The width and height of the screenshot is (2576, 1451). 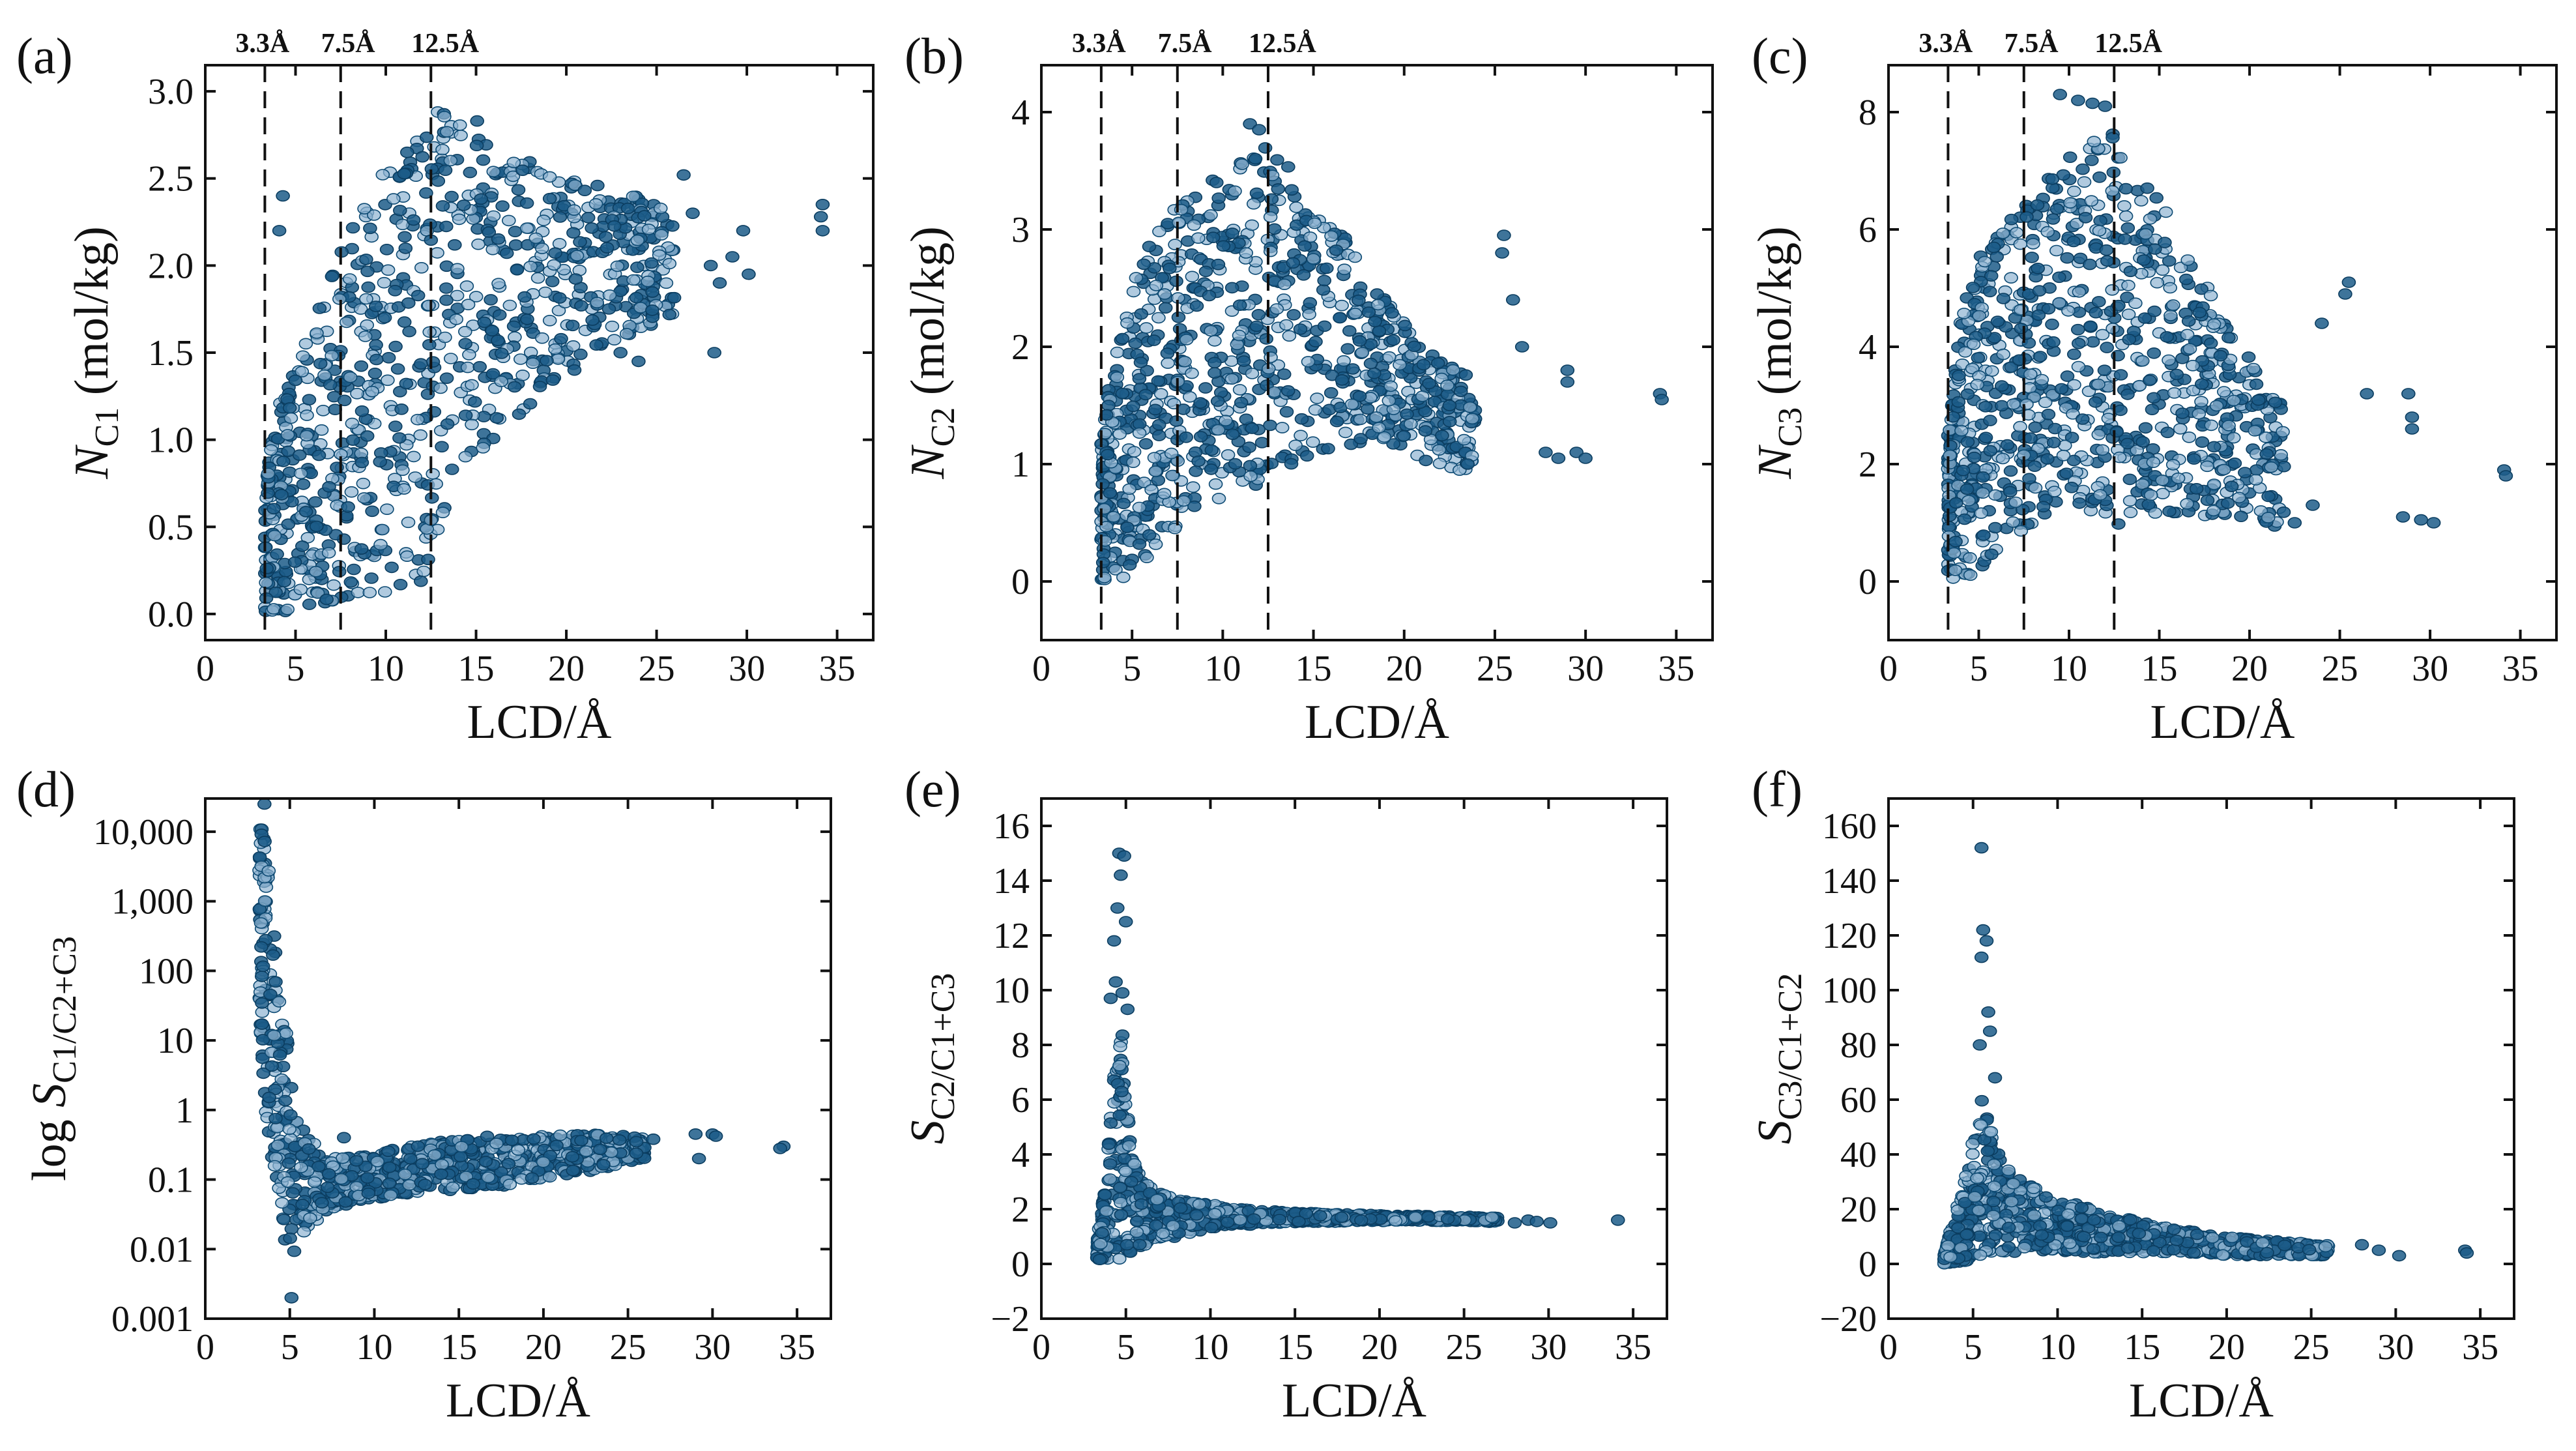 I want to click on y-tick-label: 10,000, so click(x=143, y=832).